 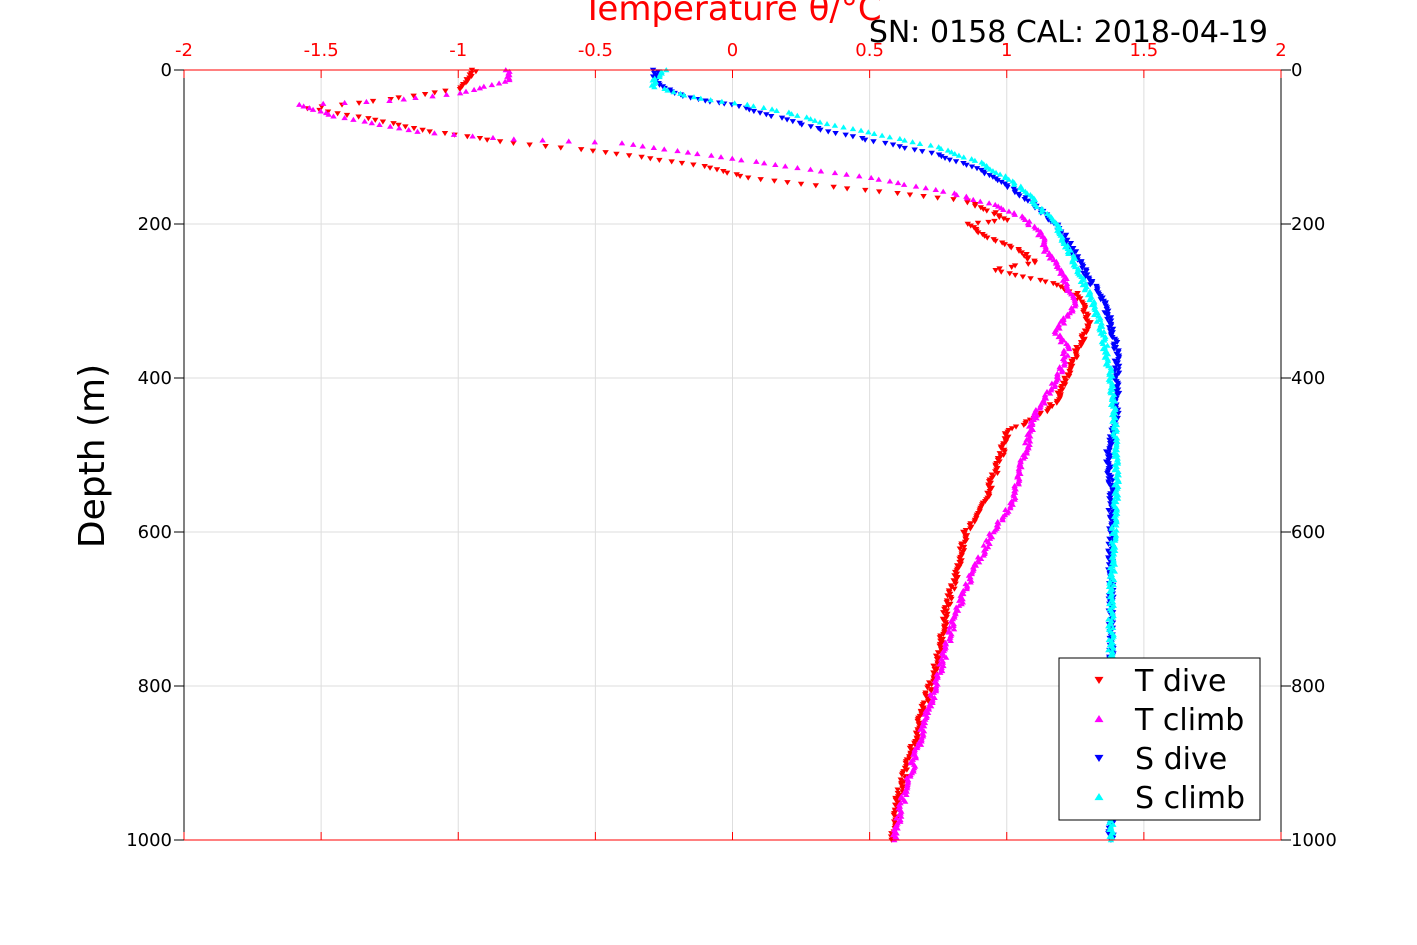 I want to click on y-tick-label-left: 200, so click(x=155, y=224).